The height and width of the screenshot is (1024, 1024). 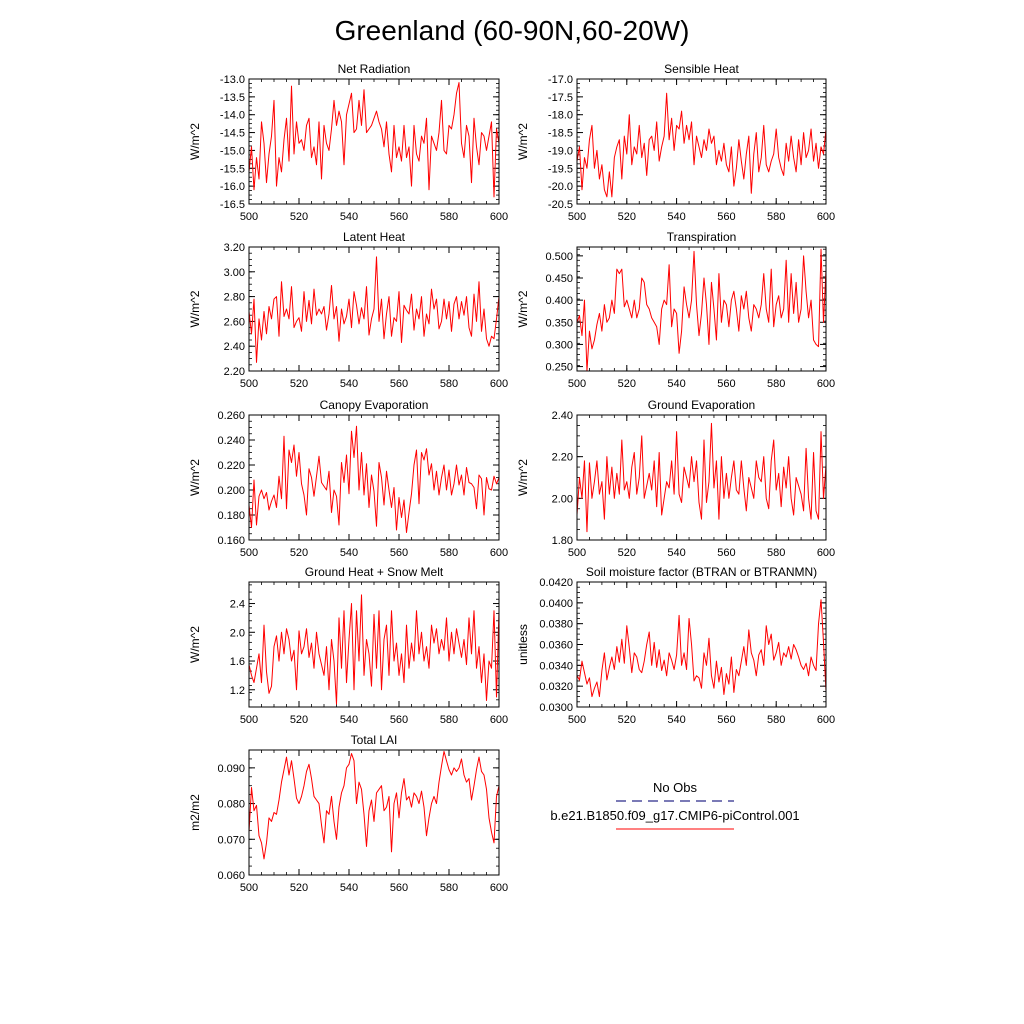 I want to click on y-tick-label: -14.5, so click(x=232, y=134).